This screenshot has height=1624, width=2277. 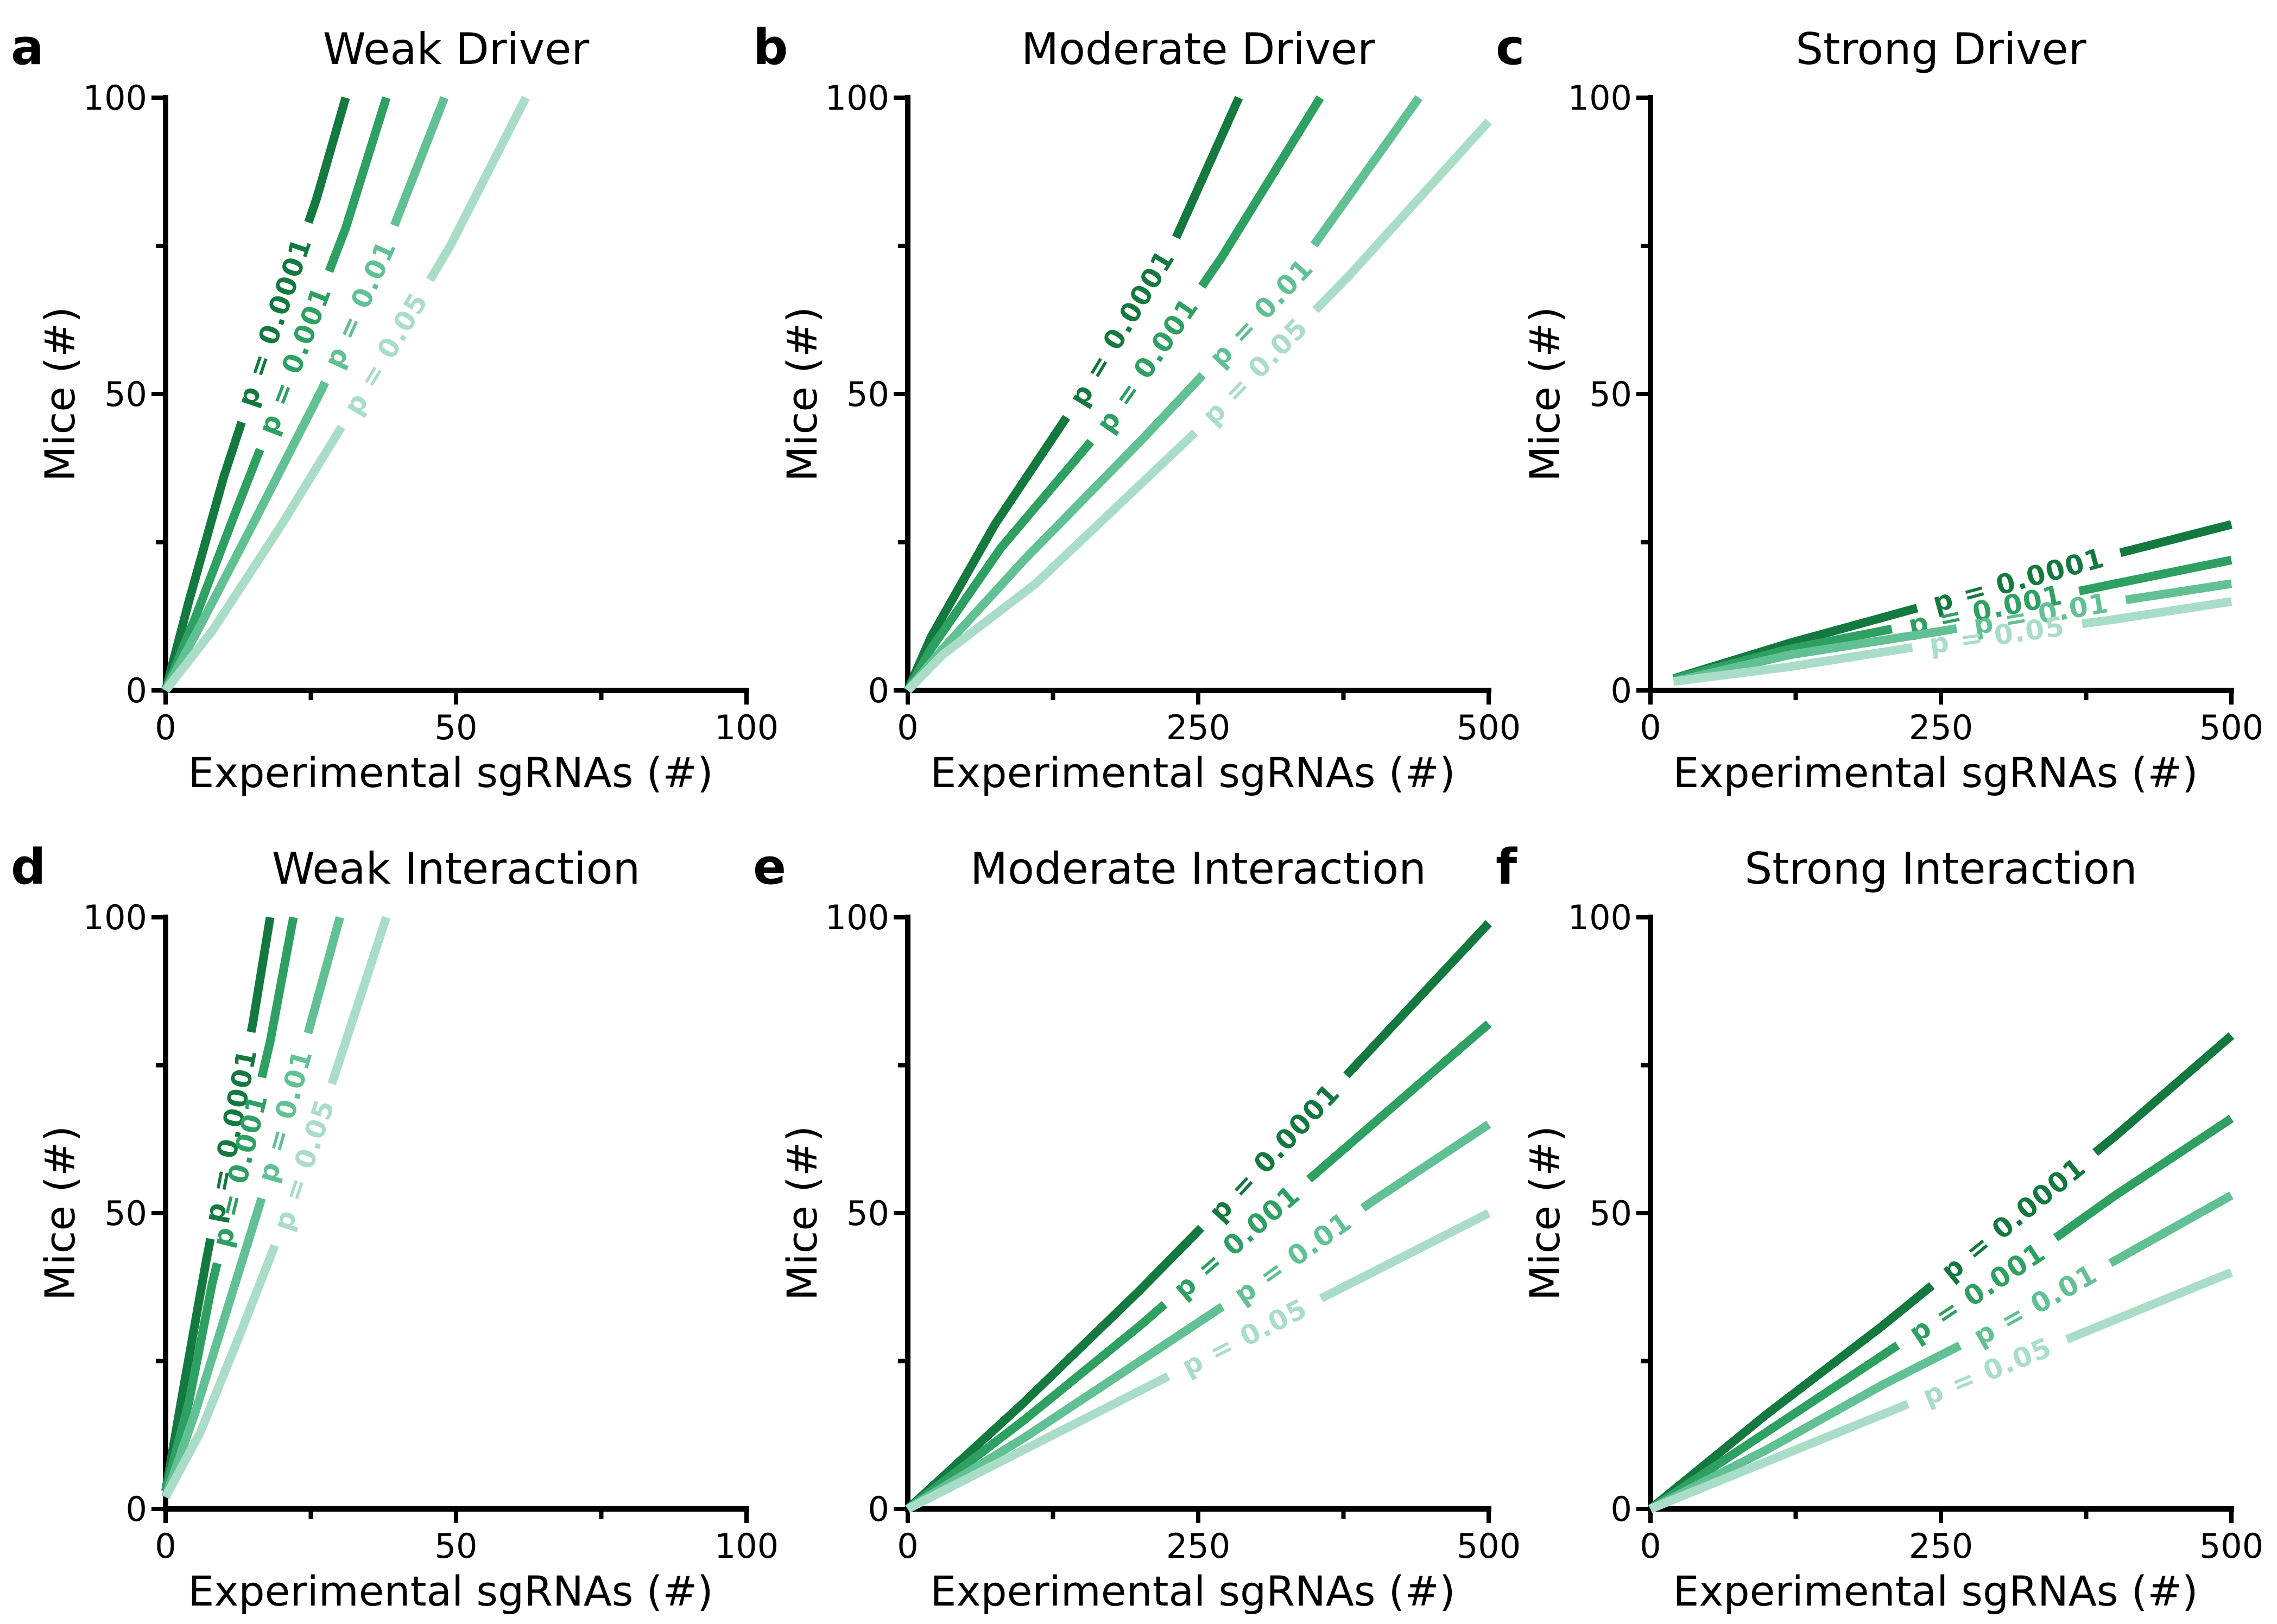 What do you see at coordinates (770, 47) in the screenshot?
I see `panel-letter: b` at bounding box center [770, 47].